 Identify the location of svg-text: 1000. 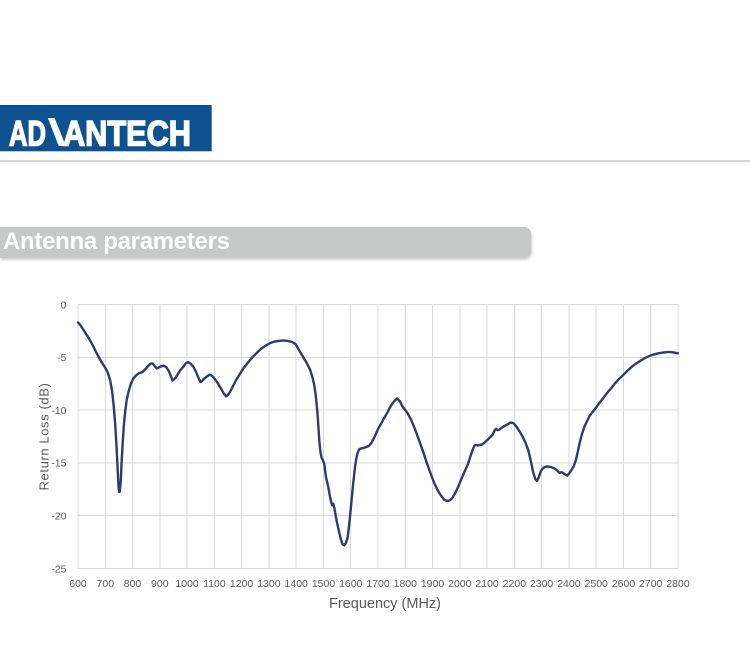
(187, 584).